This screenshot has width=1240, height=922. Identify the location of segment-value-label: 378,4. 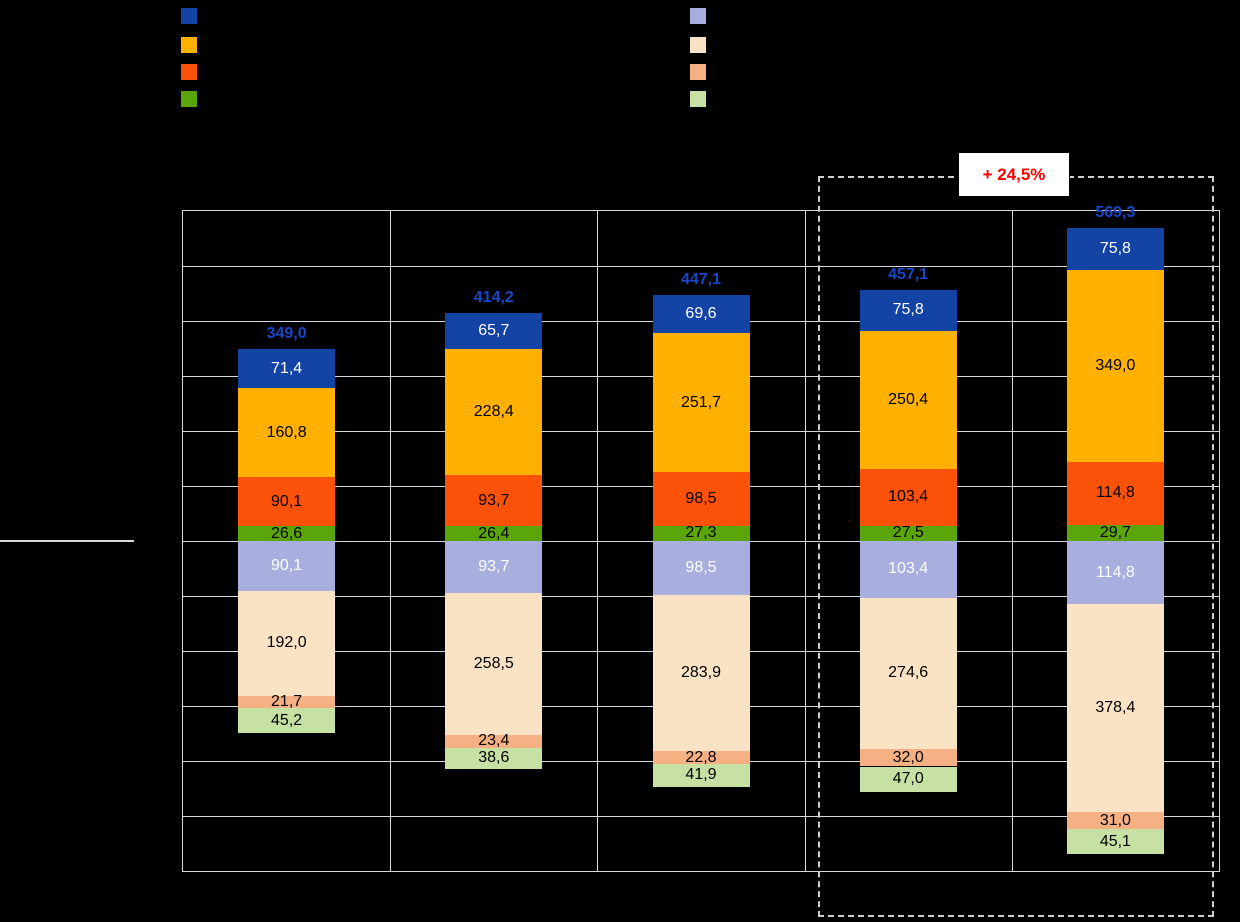
(1115, 708).